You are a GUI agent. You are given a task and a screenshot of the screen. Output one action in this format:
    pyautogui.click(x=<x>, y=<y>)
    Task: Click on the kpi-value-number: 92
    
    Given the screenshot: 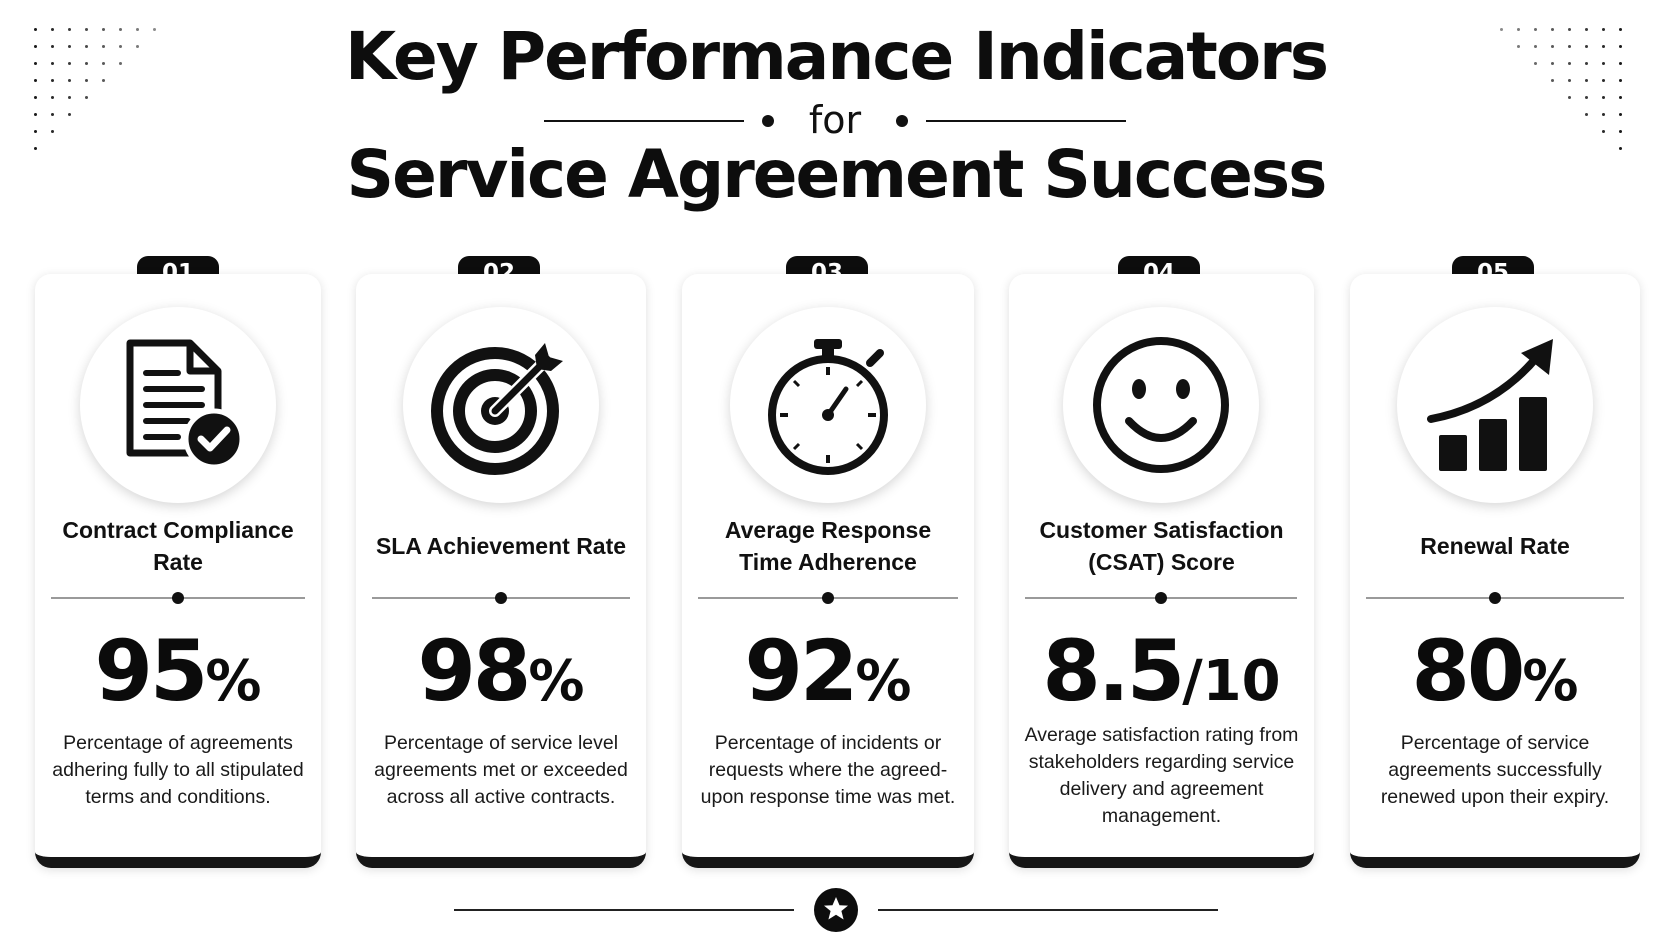 What is the action you would take?
    pyautogui.click(x=801, y=671)
    